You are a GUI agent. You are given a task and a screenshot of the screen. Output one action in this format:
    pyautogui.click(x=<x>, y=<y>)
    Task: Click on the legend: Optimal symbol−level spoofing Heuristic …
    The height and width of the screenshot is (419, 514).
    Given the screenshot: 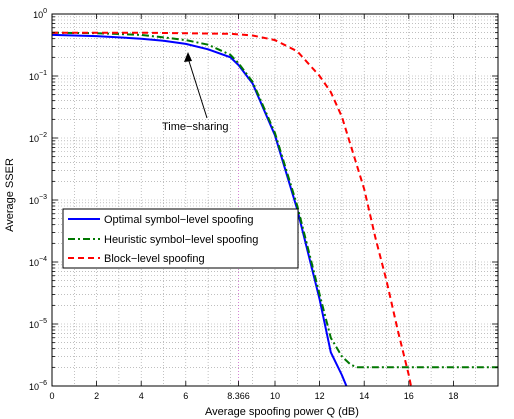 What is the action you would take?
    pyautogui.click(x=180, y=238)
    